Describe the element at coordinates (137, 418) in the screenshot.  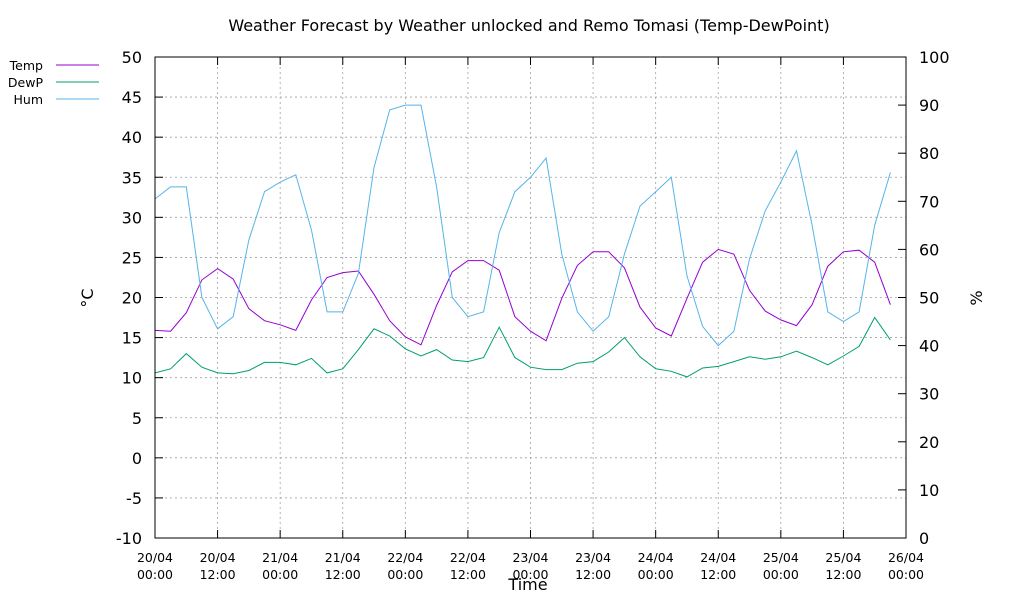
I see `y-tick-label: 5` at that location.